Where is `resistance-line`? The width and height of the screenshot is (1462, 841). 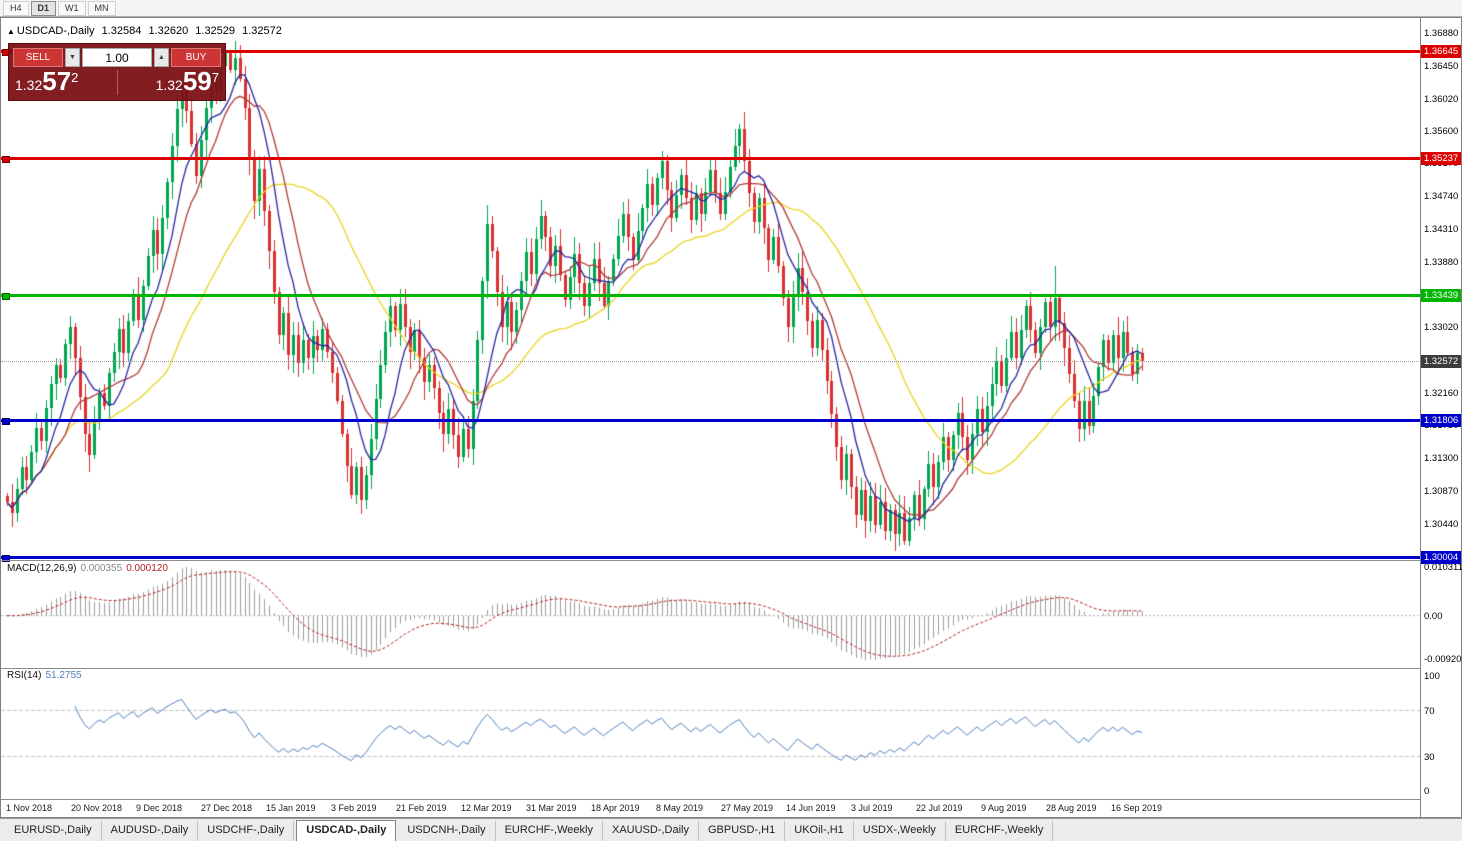
resistance-line is located at coordinates (711, 160).